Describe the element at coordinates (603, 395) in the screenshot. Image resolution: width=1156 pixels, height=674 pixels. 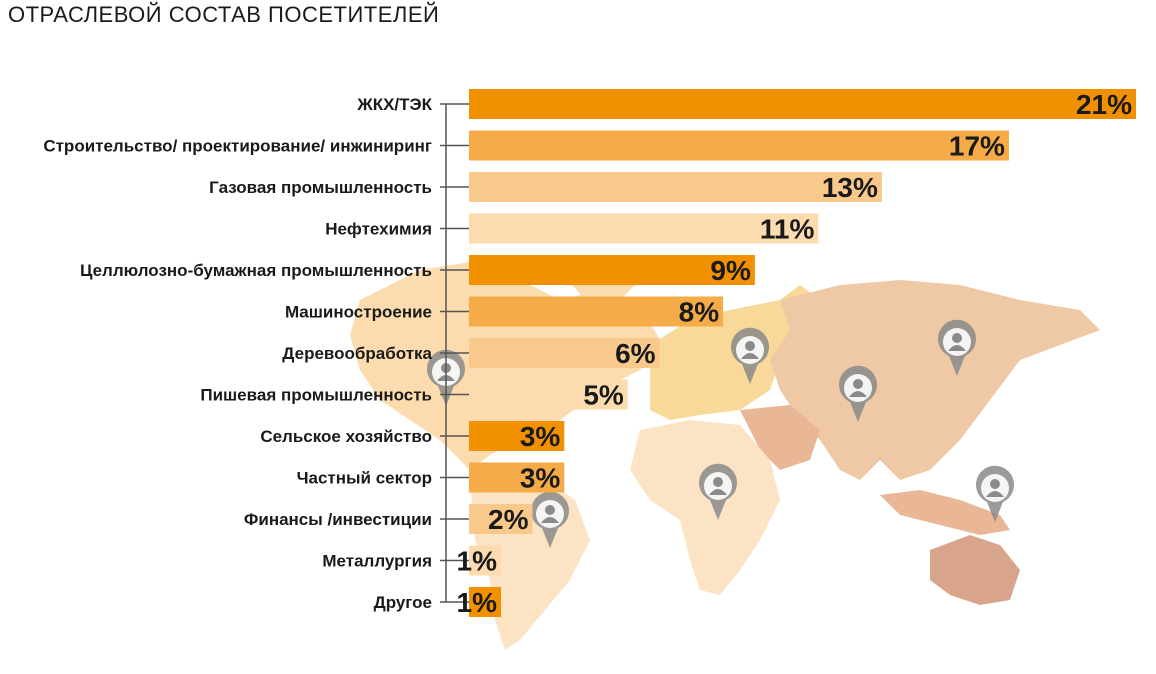
I see `value-label: 5%` at that location.